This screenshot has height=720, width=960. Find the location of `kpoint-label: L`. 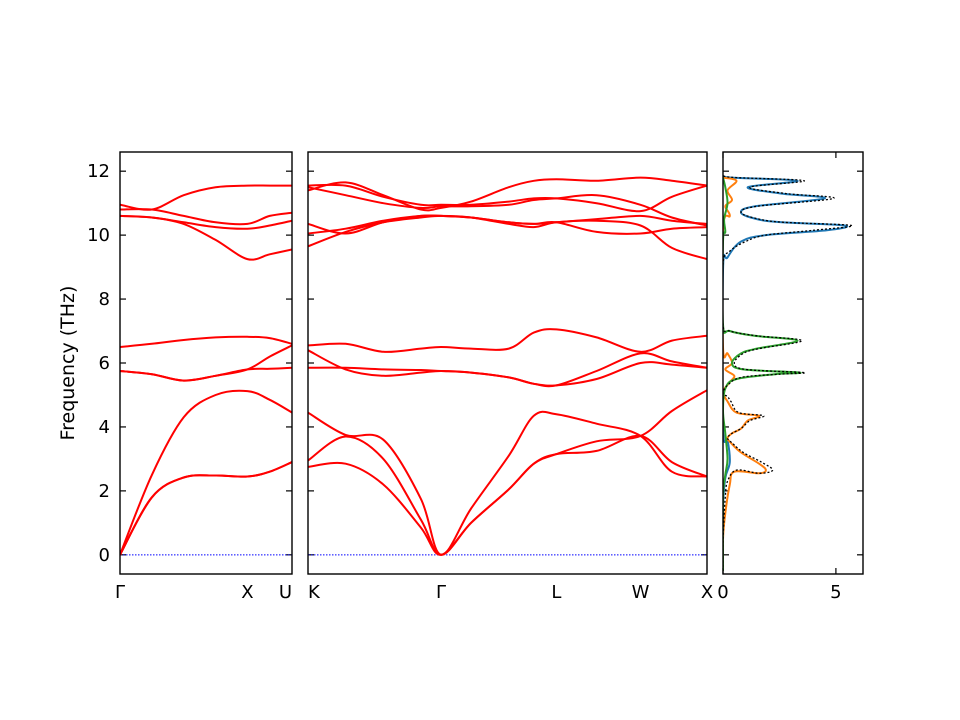

kpoint-label: L is located at coordinates (556, 592).